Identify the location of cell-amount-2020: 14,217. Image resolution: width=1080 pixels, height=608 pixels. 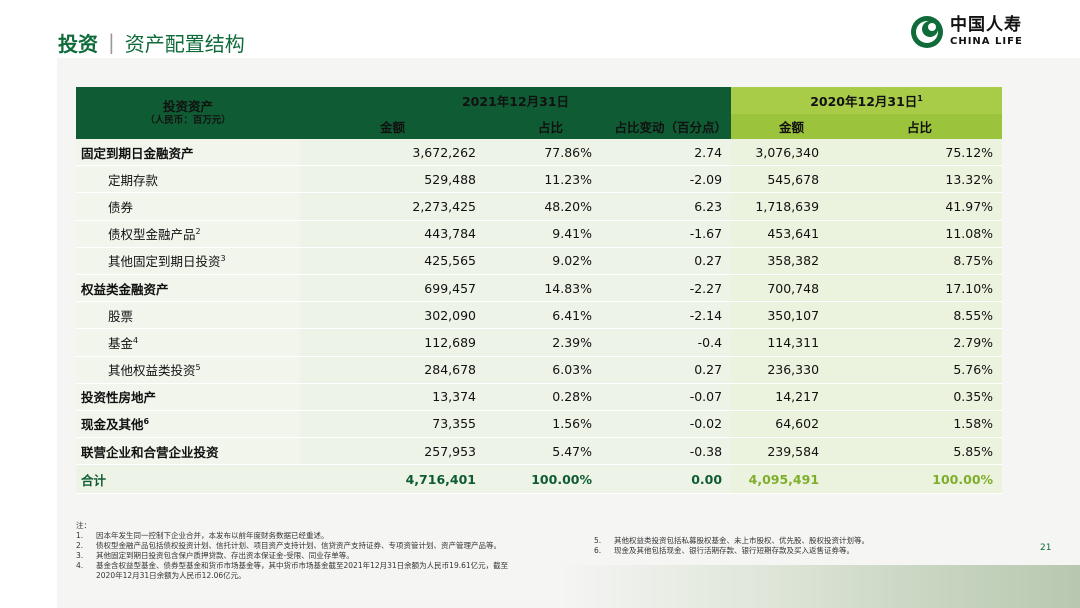
(796, 397).